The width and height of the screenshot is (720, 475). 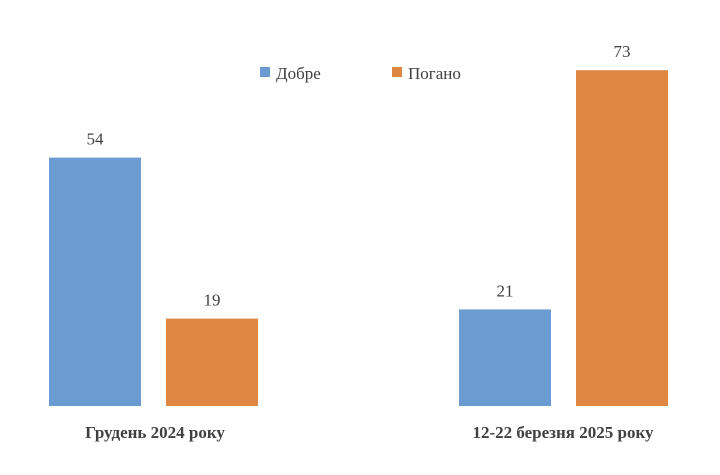 I want to click on category-label-dec-2024: Грудень 2024 року, so click(x=155, y=432).